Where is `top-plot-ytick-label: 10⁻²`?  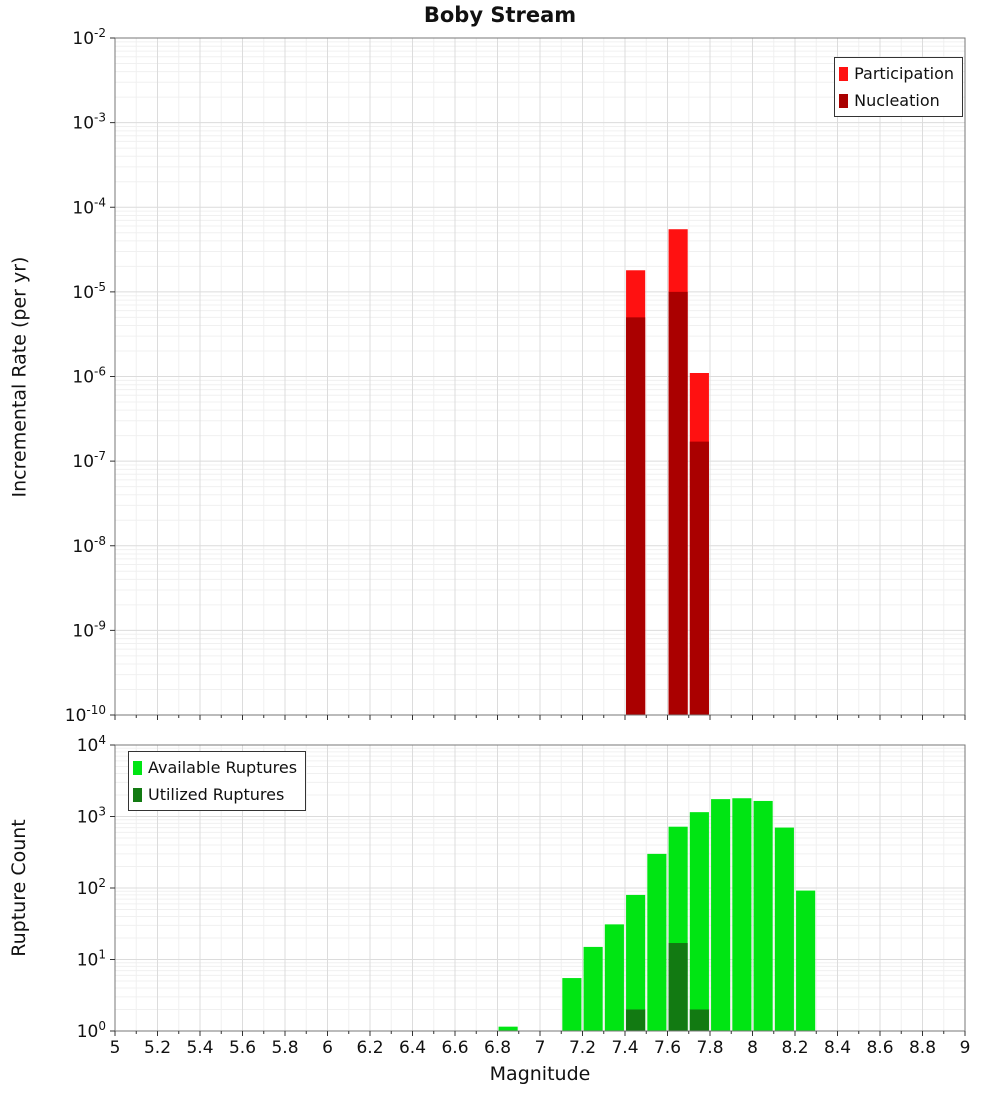 top-plot-ytick-label: 10⁻² is located at coordinates (89, 37).